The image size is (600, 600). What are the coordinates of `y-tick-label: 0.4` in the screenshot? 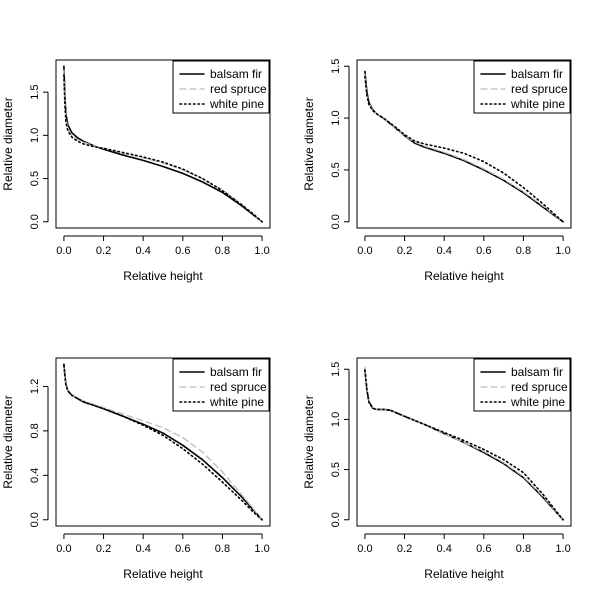 It's located at (35, 475).